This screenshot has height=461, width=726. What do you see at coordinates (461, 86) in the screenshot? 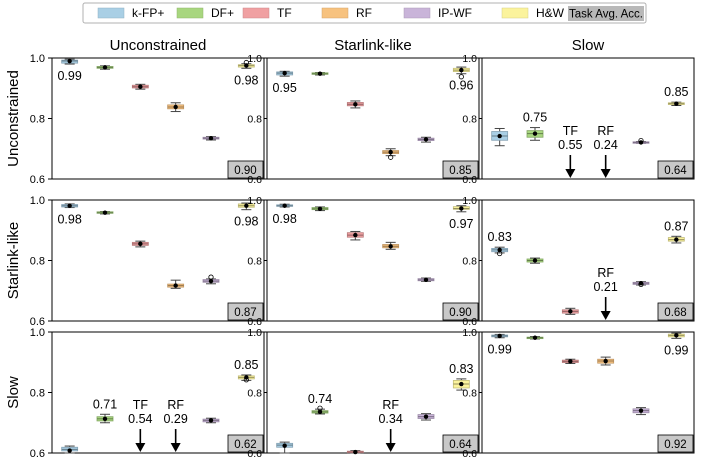
I see `value-label-h-w: 0.96` at bounding box center [461, 86].